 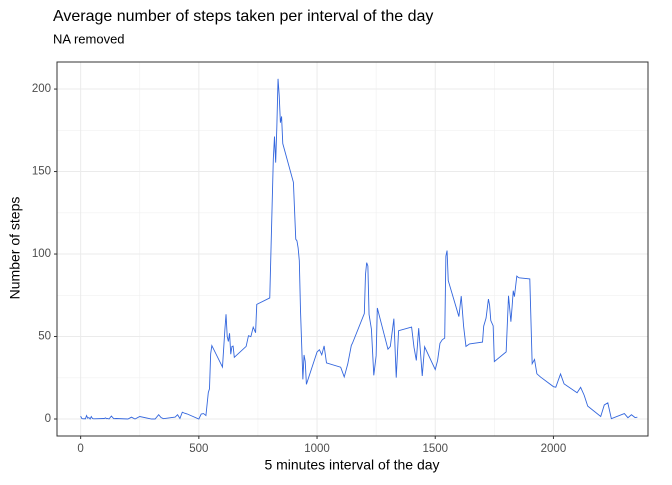 What do you see at coordinates (48, 419) in the screenshot?
I see `y-tick-label: 0` at bounding box center [48, 419].